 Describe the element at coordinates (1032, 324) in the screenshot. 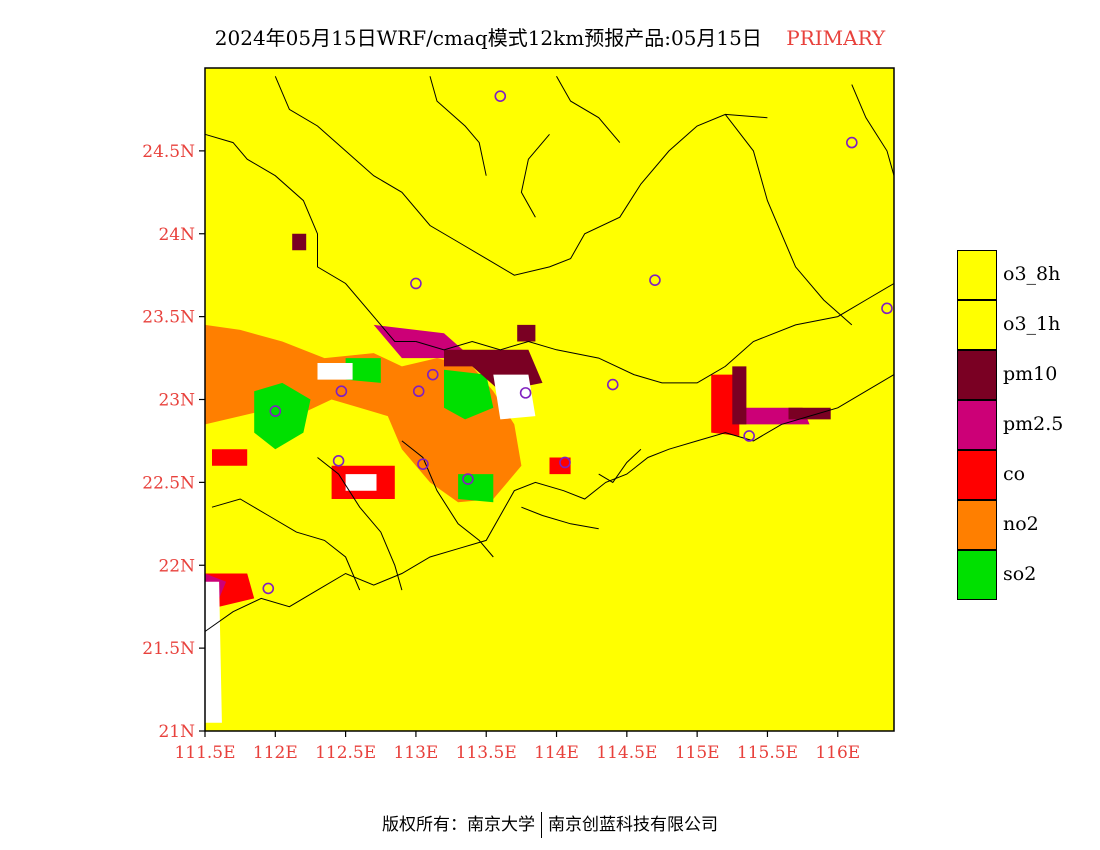

I see `legend-label: o3_1h` at that location.